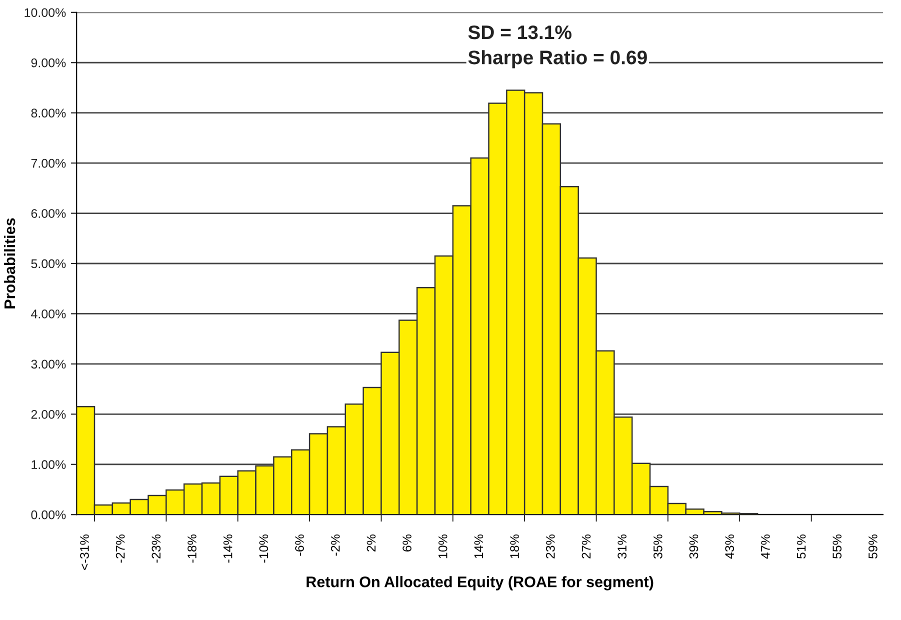 The height and width of the screenshot is (620, 901). What do you see at coordinates (479, 546) in the screenshot?
I see `x-tick-label: 14%` at bounding box center [479, 546].